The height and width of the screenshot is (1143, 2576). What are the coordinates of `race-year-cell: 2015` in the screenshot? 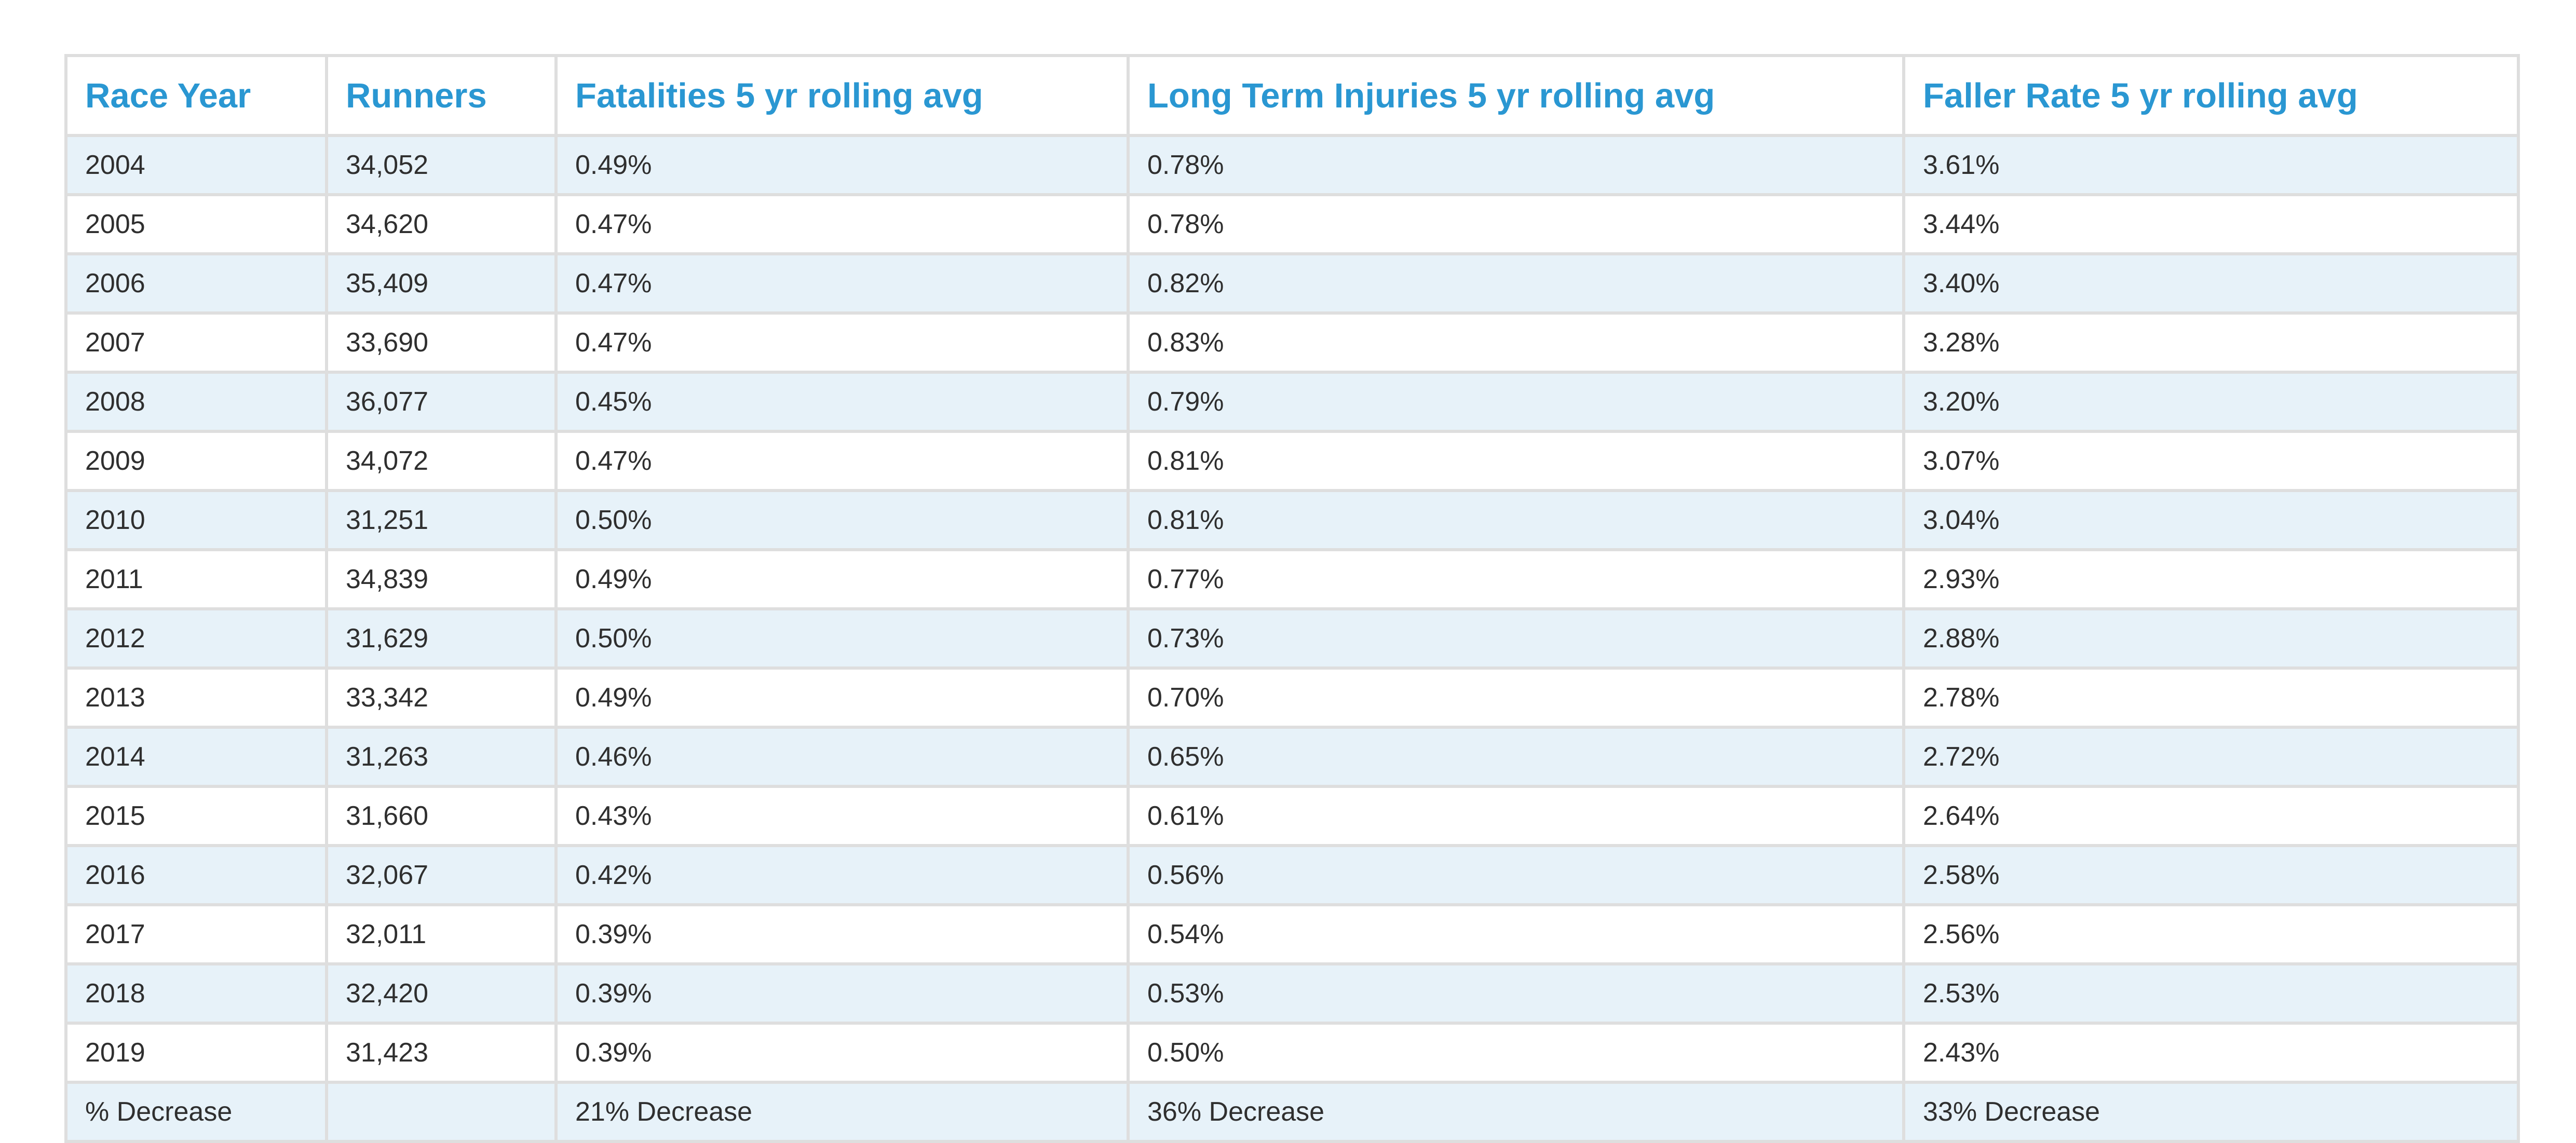 It's located at (196, 816).